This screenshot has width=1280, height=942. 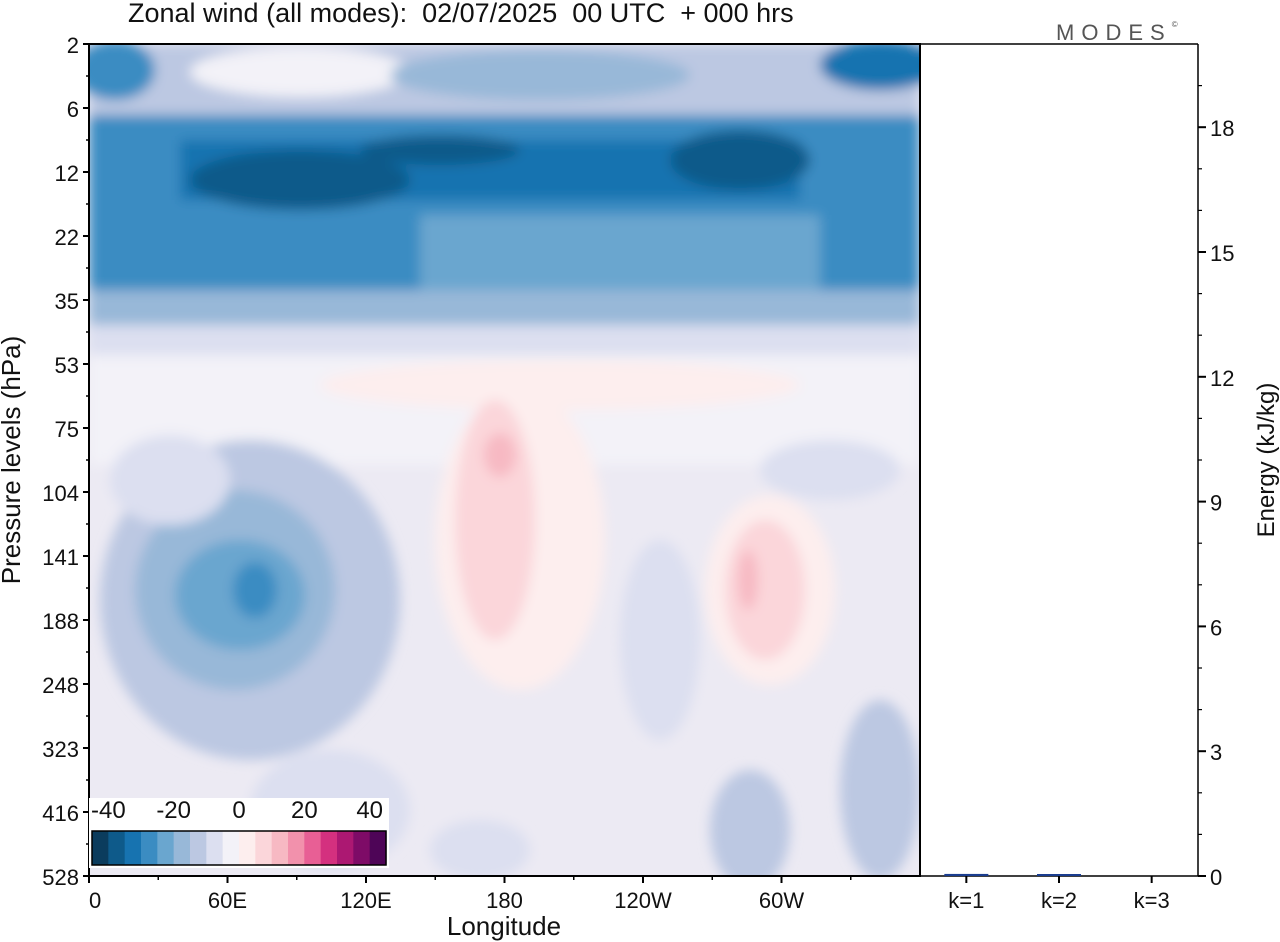 What do you see at coordinates (60, 749) in the screenshot?
I see `y-tick-label: 323` at bounding box center [60, 749].